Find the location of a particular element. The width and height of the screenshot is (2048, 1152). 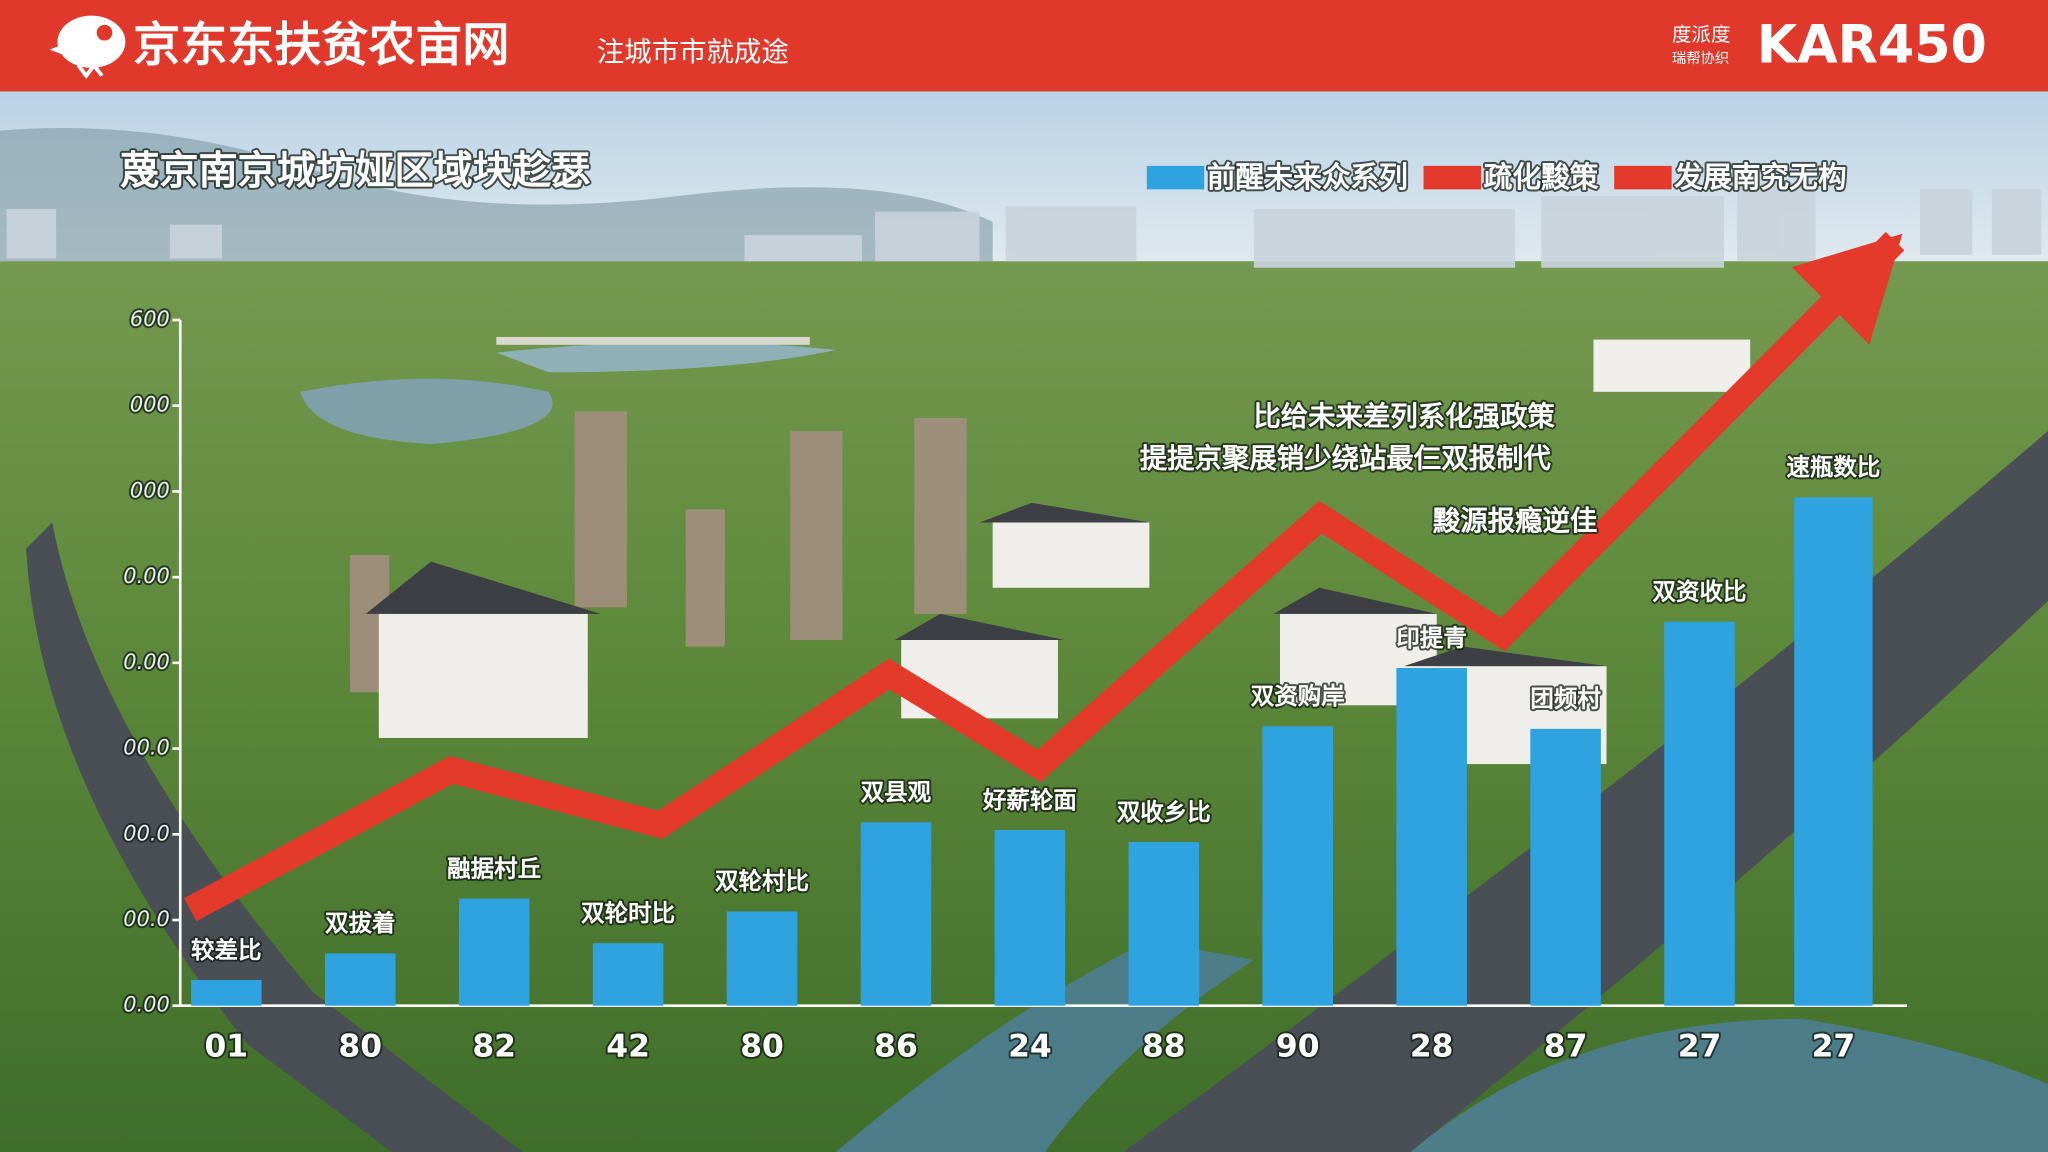

x-tick-label: 90 is located at coordinates (1298, 1047).